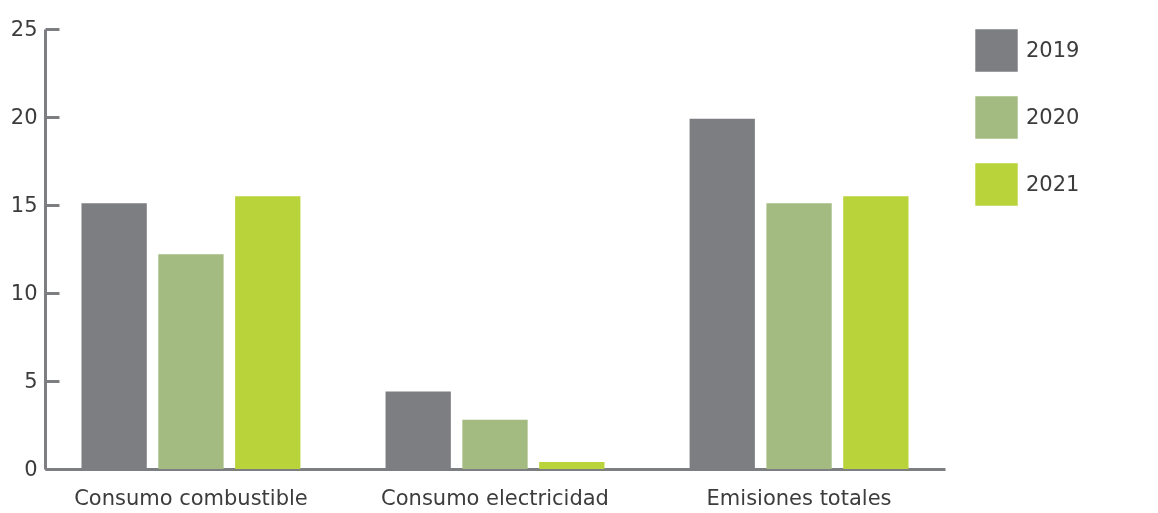 The image size is (1158, 513). I want to click on x-tick-label: Consumo combustible, so click(191, 497).